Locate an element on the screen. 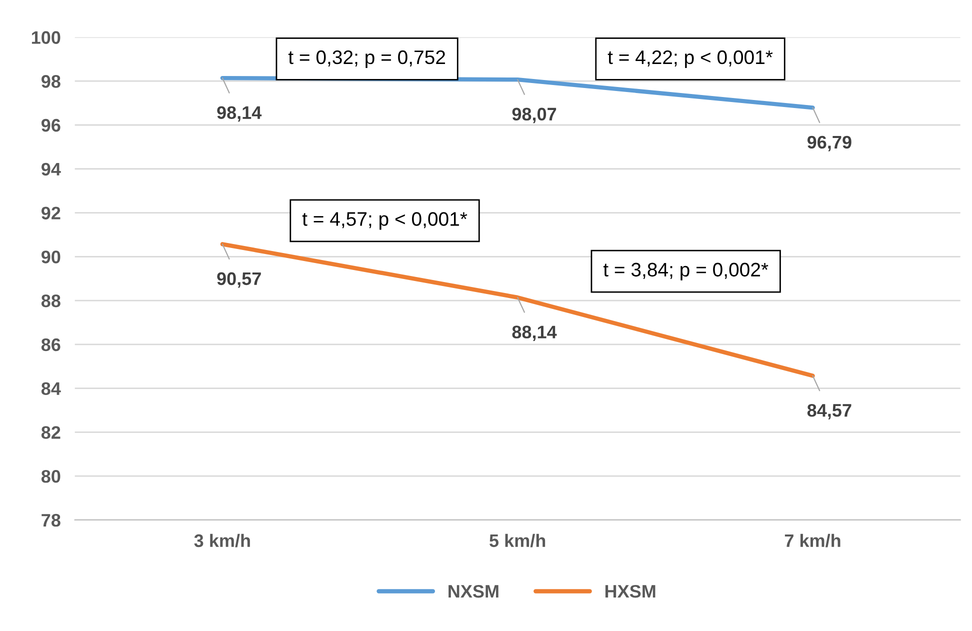 Image resolution: width=972 pixels, height=631 pixels. x-tick-label: 7 km/h is located at coordinates (812, 541).